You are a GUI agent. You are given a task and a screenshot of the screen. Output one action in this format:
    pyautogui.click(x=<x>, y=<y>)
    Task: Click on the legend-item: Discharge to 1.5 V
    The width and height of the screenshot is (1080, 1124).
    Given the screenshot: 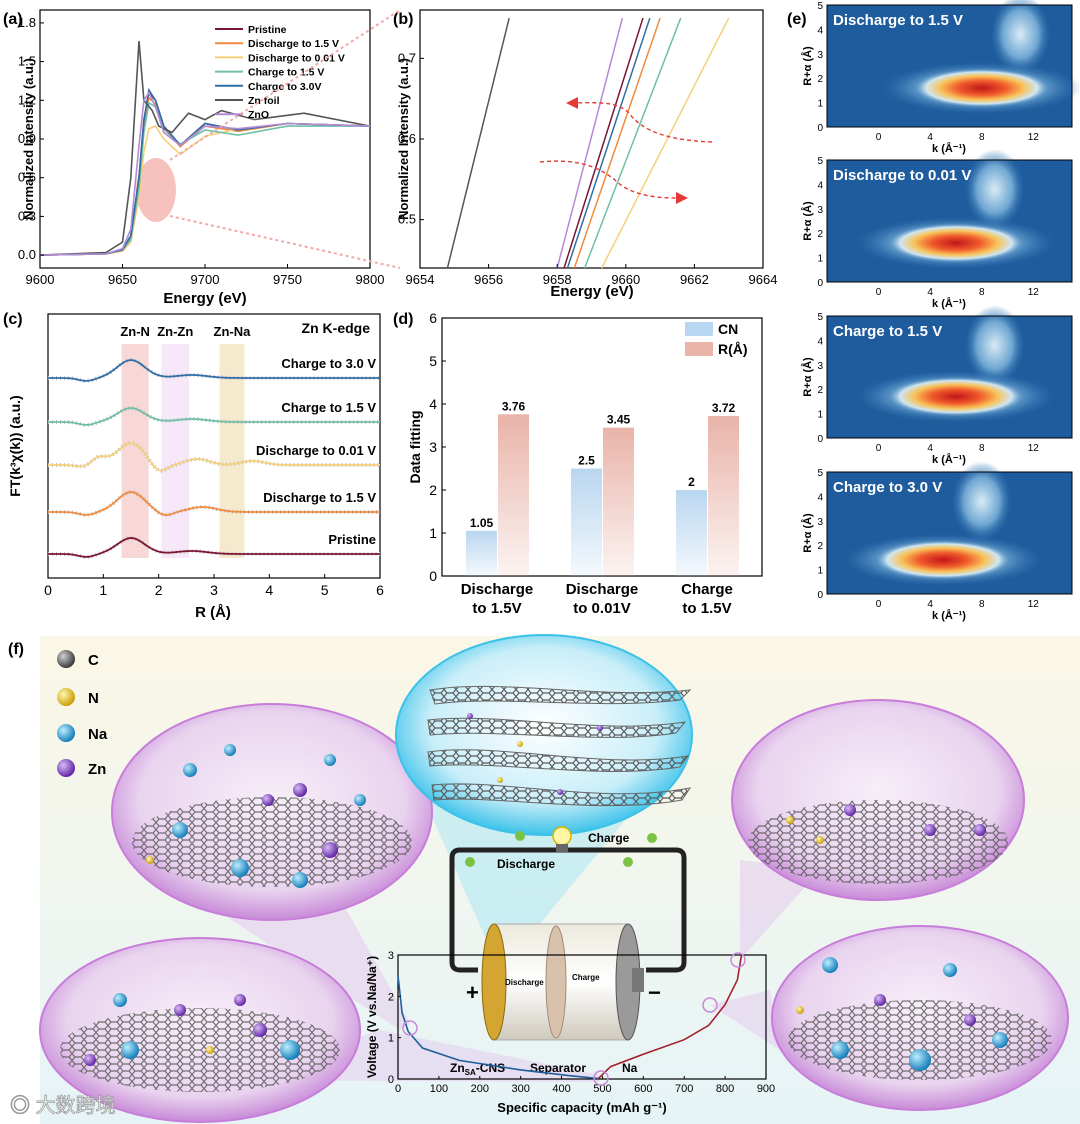 What is the action you would take?
    pyautogui.click(x=293, y=44)
    